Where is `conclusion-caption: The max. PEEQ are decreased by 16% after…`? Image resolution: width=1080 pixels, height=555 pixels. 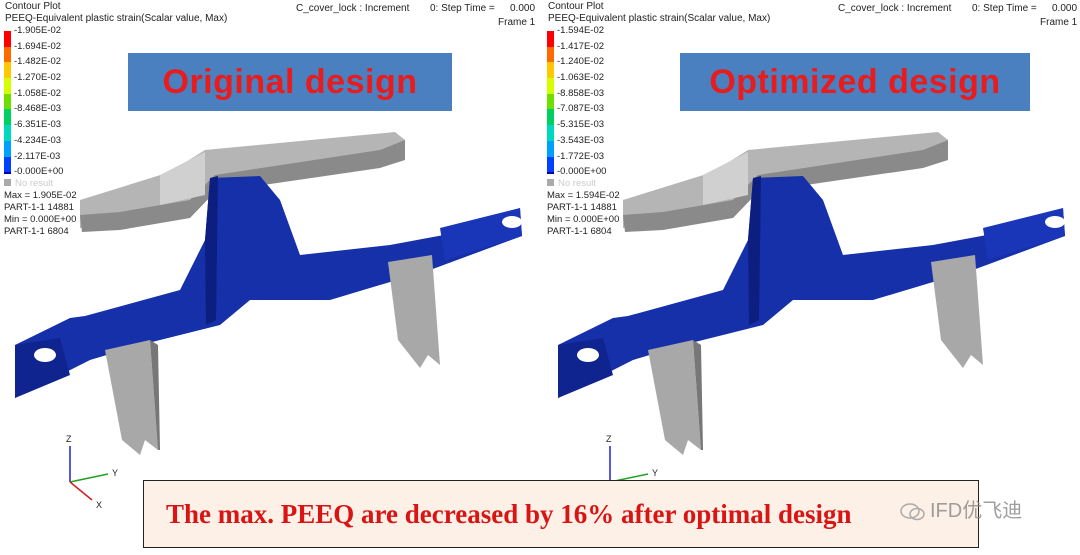
conclusion-caption: The max. PEEQ are decreased by 16% after… is located at coordinates (561, 514).